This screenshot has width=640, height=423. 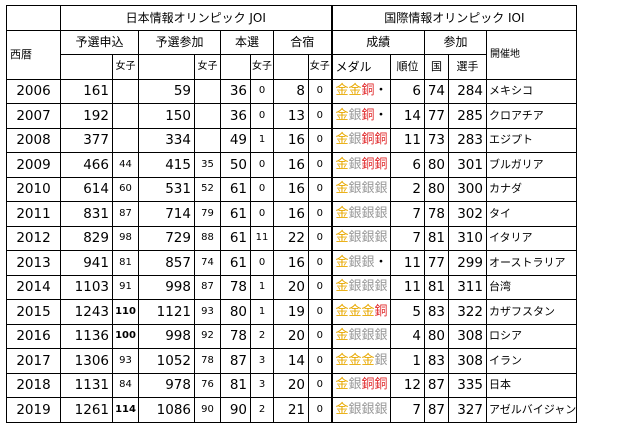 What do you see at coordinates (235, 287) in the screenshot?
I see `final-cell: 78` at bounding box center [235, 287].